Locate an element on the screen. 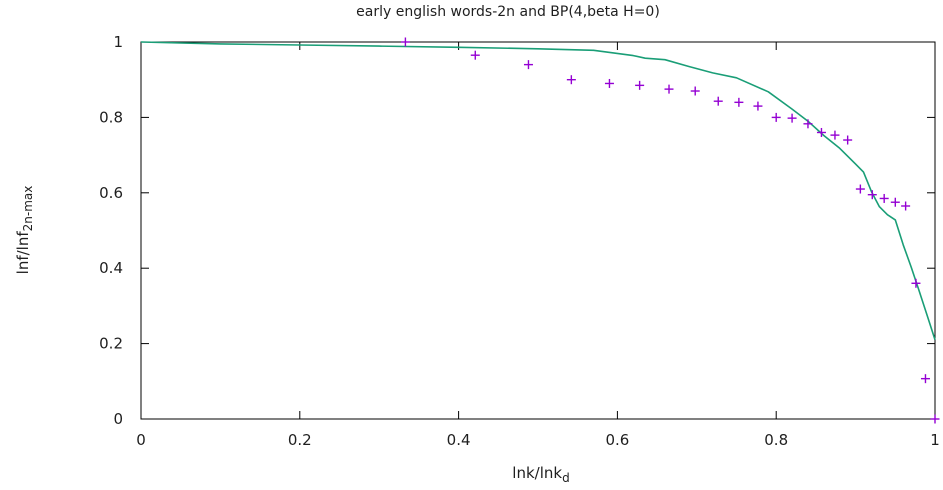  x-axis-label: lnk/lnkd is located at coordinates (540, 474).